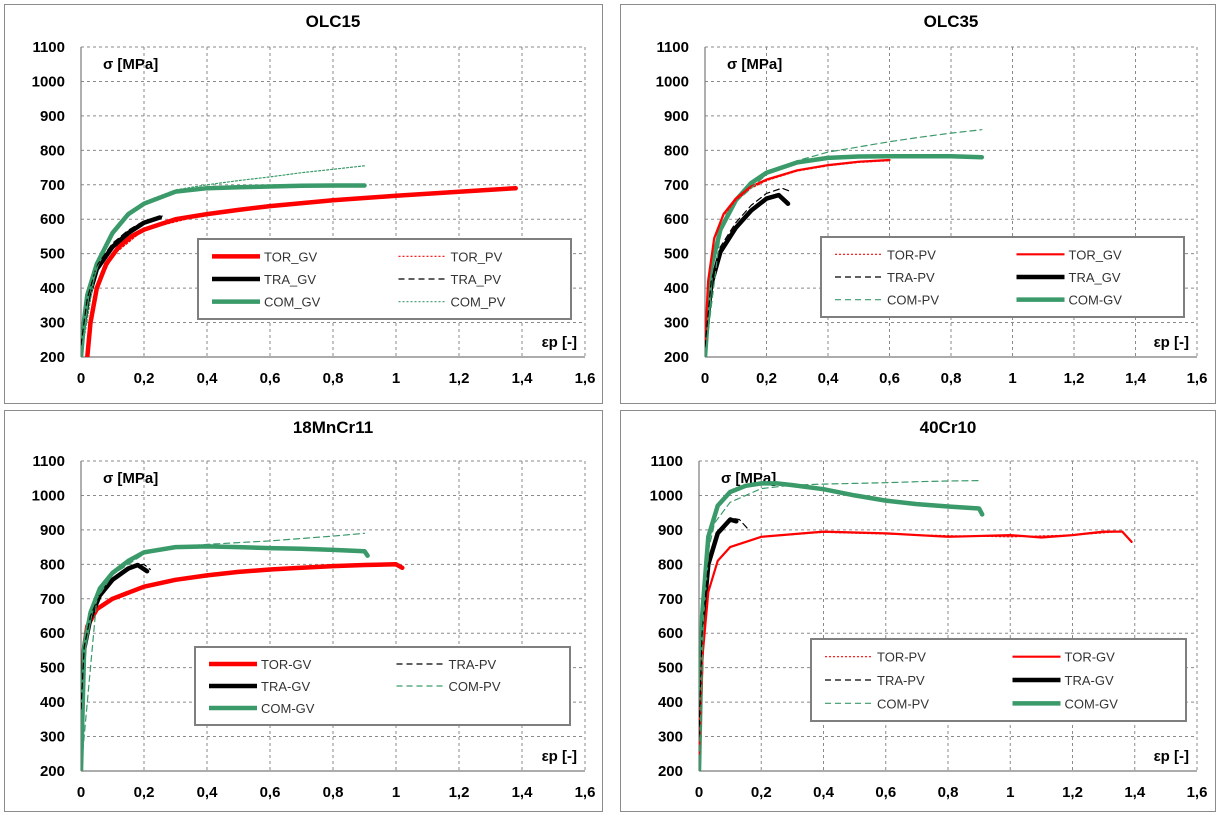  What do you see at coordinates (476, 279) in the screenshot?
I see `legend-label: TRA_PV` at bounding box center [476, 279].